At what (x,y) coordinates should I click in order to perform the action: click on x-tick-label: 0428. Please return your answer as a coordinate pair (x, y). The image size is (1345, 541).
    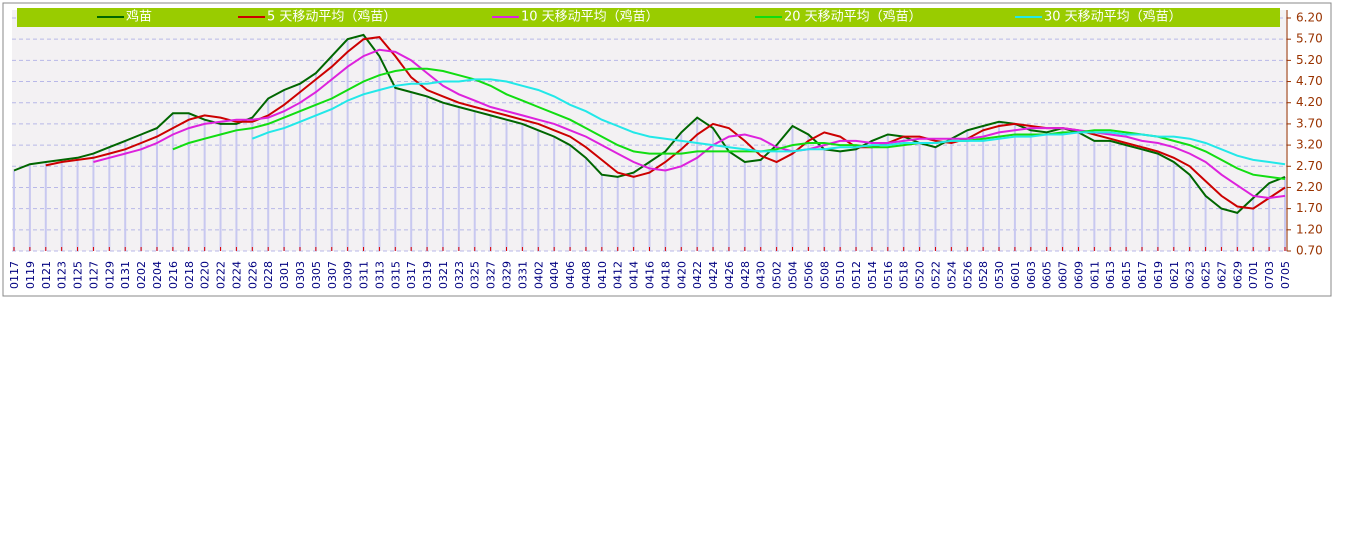
    Looking at the image, I should click on (745, 275).